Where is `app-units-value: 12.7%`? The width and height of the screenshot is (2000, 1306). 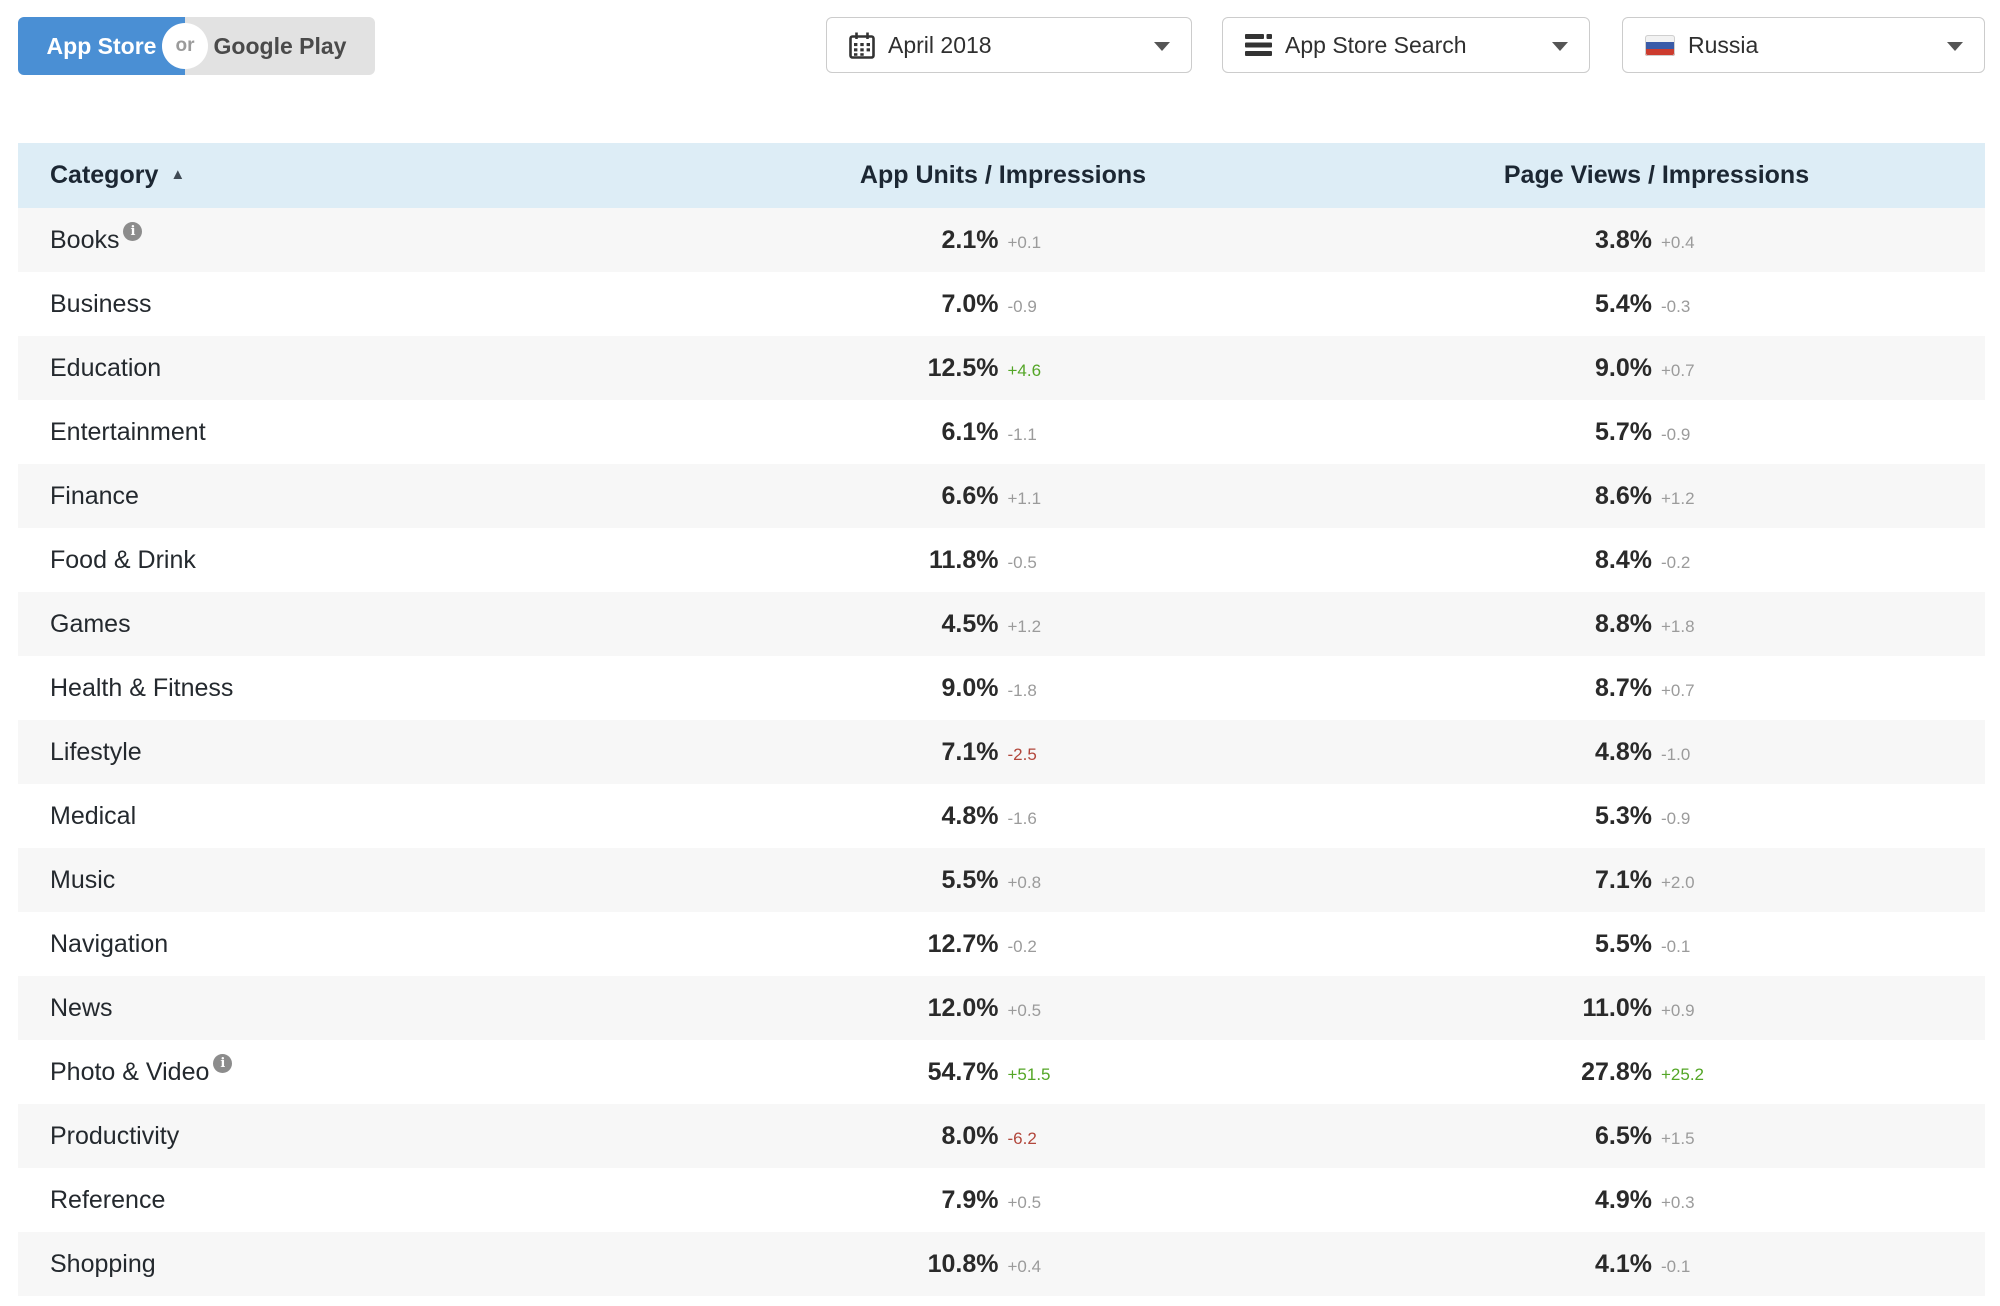
app-units-value: 12.7% is located at coordinates (963, 943).